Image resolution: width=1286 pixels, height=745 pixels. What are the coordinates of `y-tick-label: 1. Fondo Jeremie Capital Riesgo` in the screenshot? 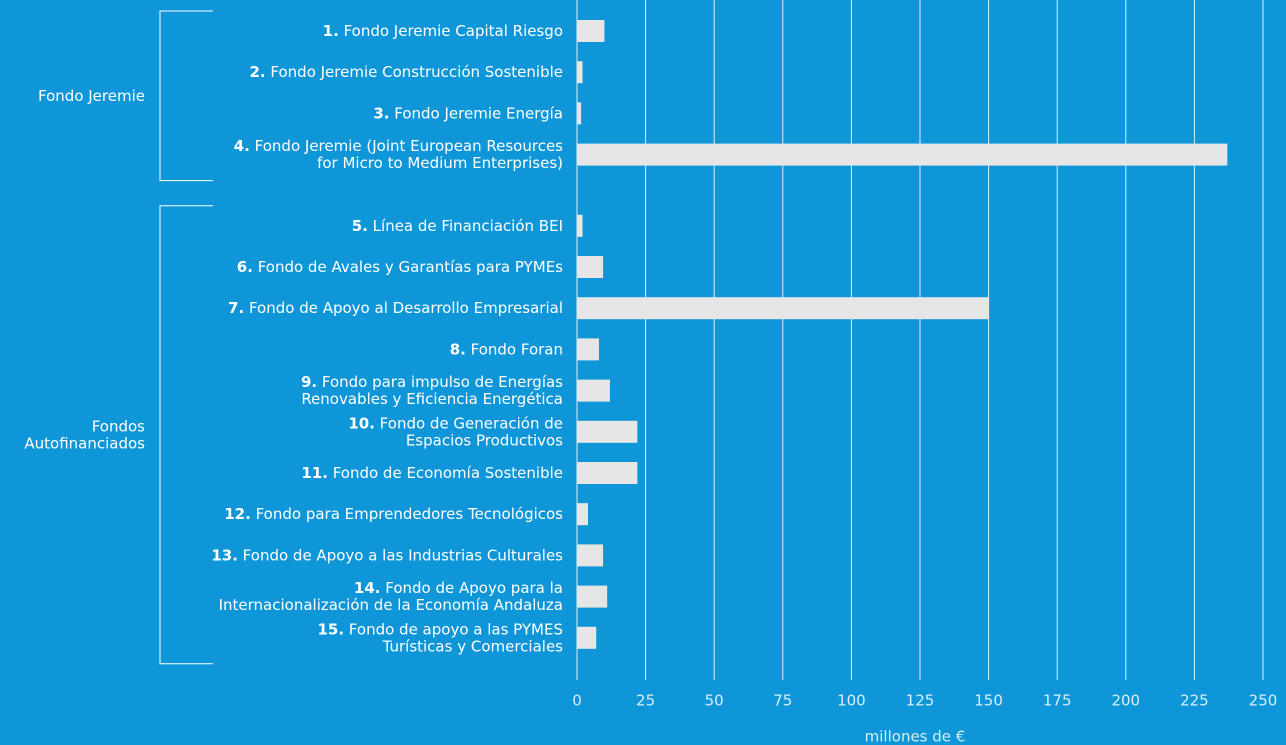 It's located at (443, 31).